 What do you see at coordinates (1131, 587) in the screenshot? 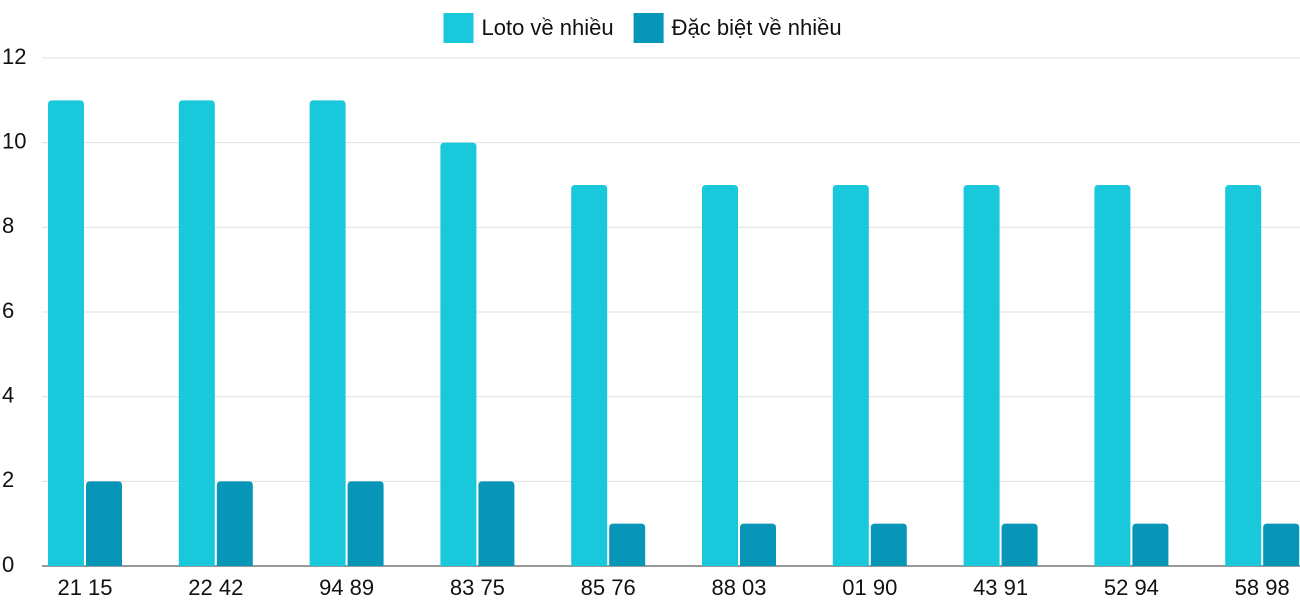
I see `x-tick-label: 52 94` at bounding box center [1131, 587].